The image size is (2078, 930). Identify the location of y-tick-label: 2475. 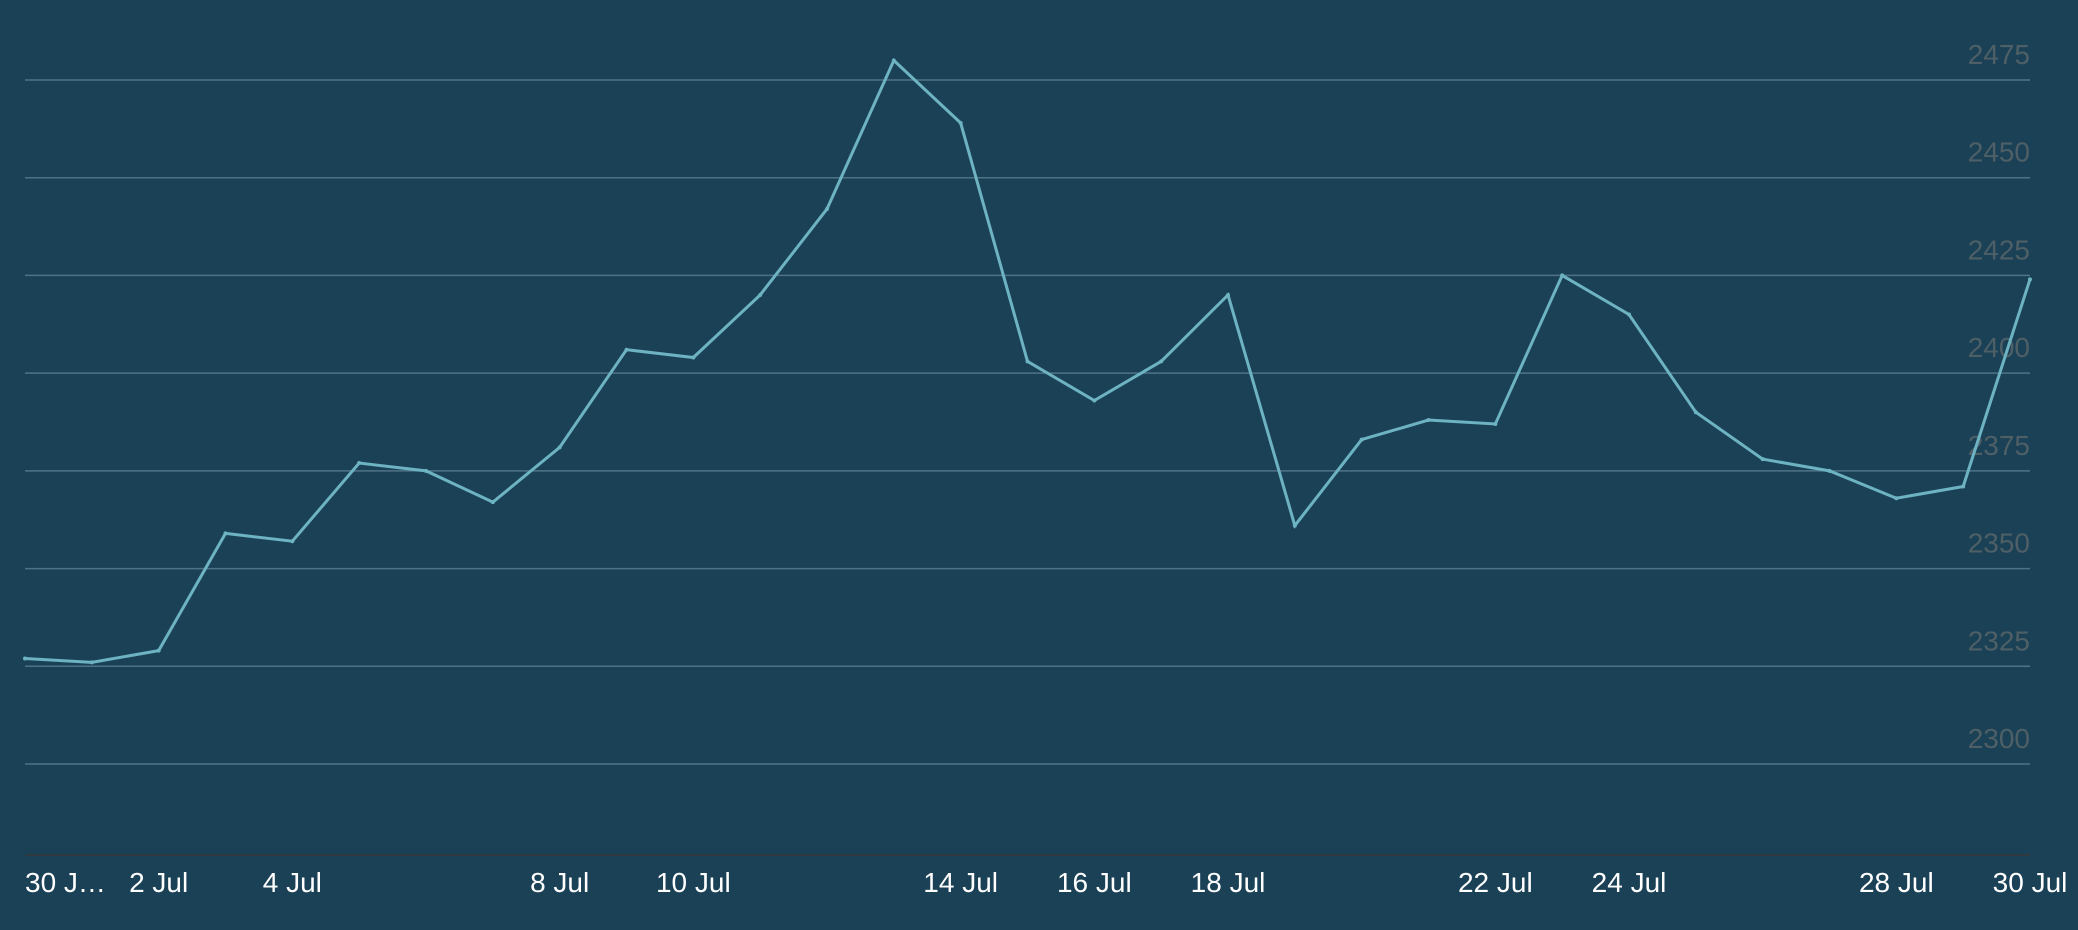
(1999, 54).